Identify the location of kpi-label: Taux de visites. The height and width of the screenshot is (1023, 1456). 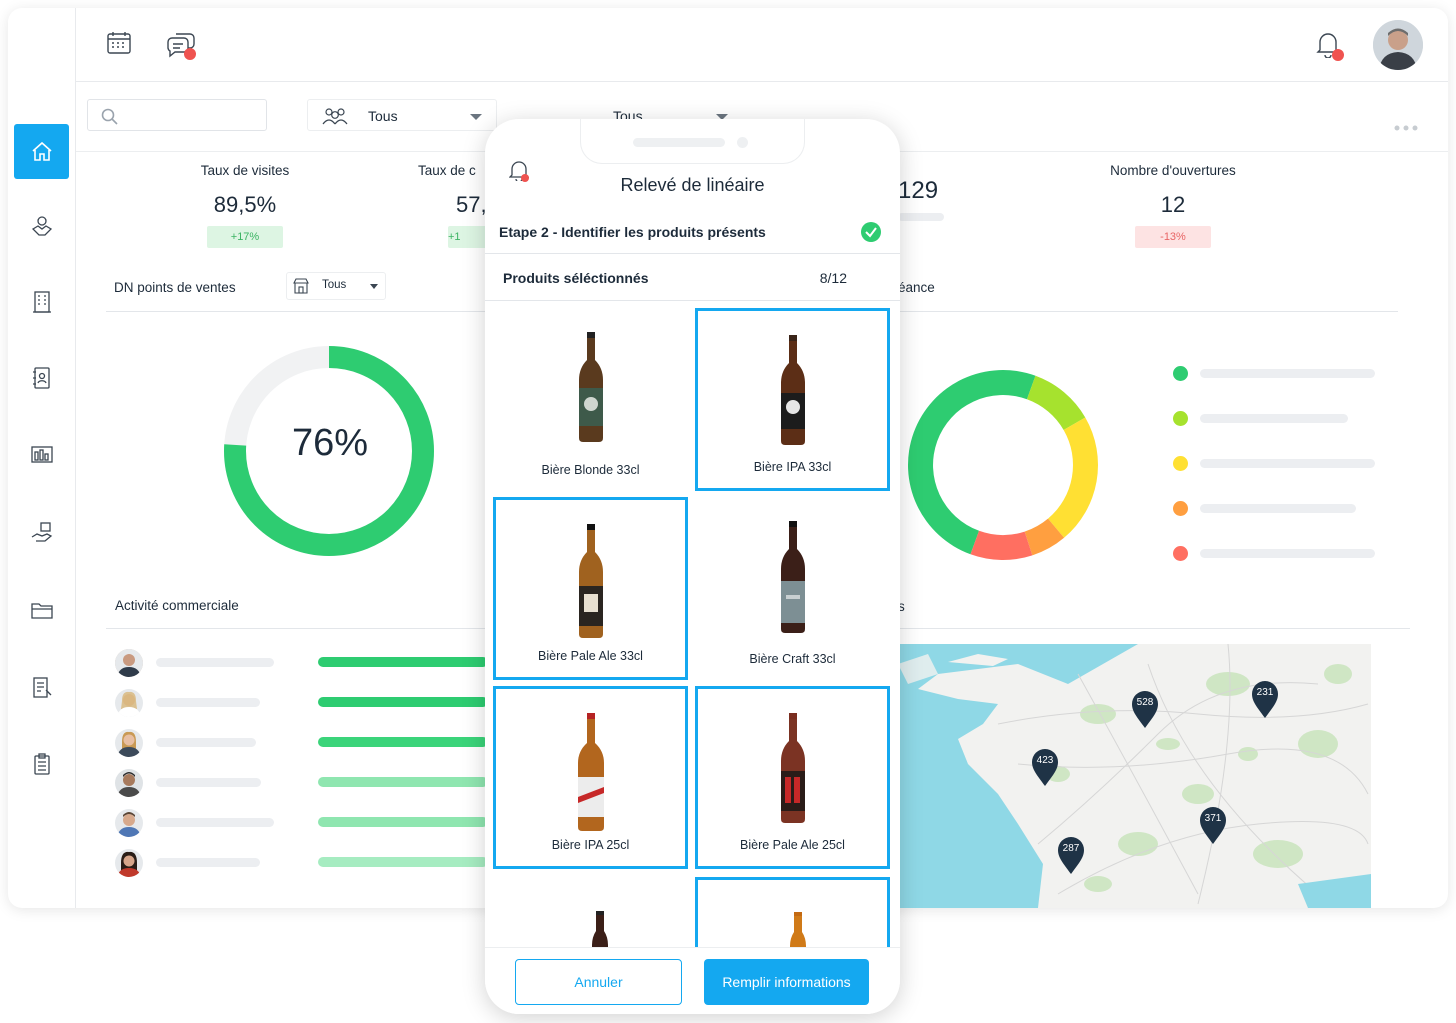
(245, 170).